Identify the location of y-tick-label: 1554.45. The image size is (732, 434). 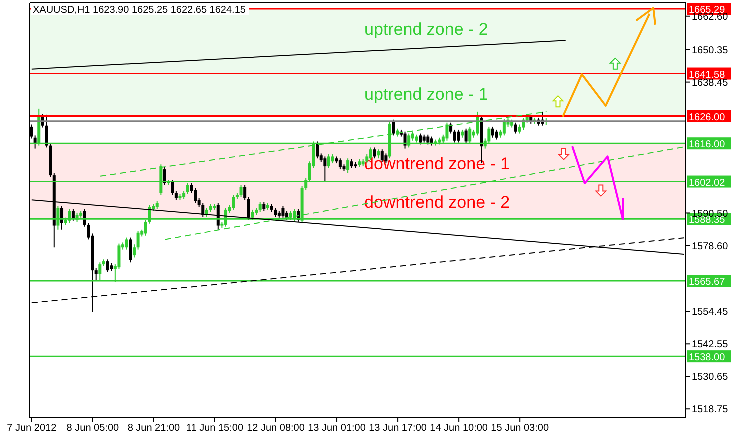
(710, 312).